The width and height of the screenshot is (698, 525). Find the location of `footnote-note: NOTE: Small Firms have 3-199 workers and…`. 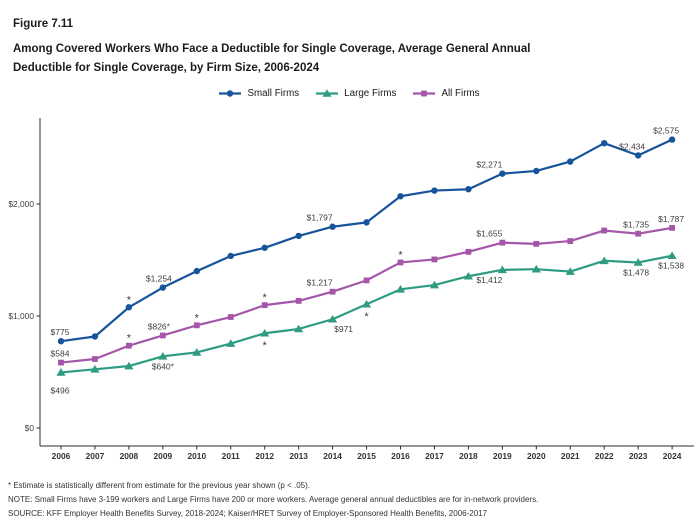

footnote-note: NOTE: Small Firms have 3-199 workers and… is located at coordinates (273, 499).